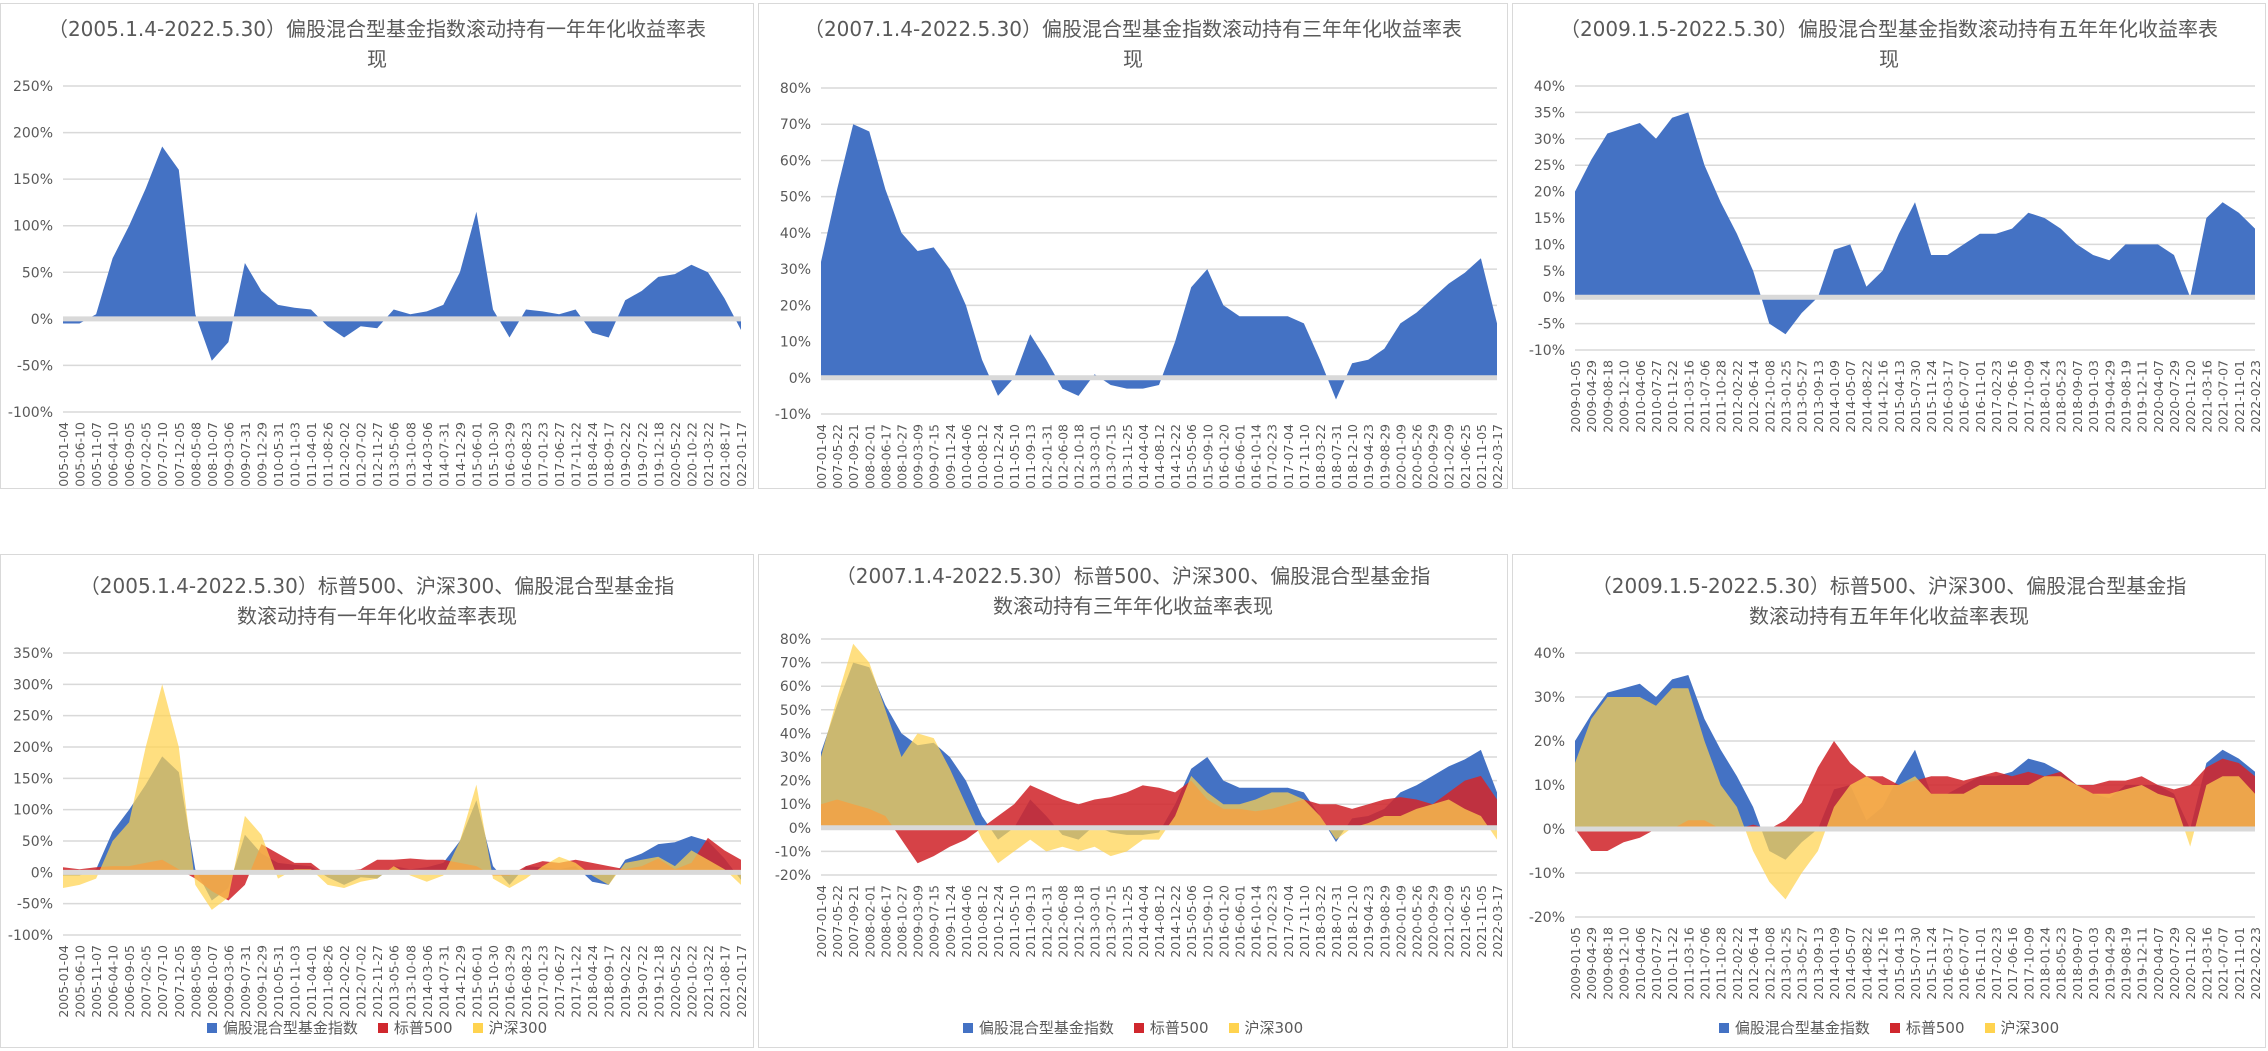 The width and height of the screenshot is (2268, 1051). What do you see at coordinates (526, 981) in the screenshot?
I see `x-tick-label: 2016-08-23` at bounding box center [526, 981].